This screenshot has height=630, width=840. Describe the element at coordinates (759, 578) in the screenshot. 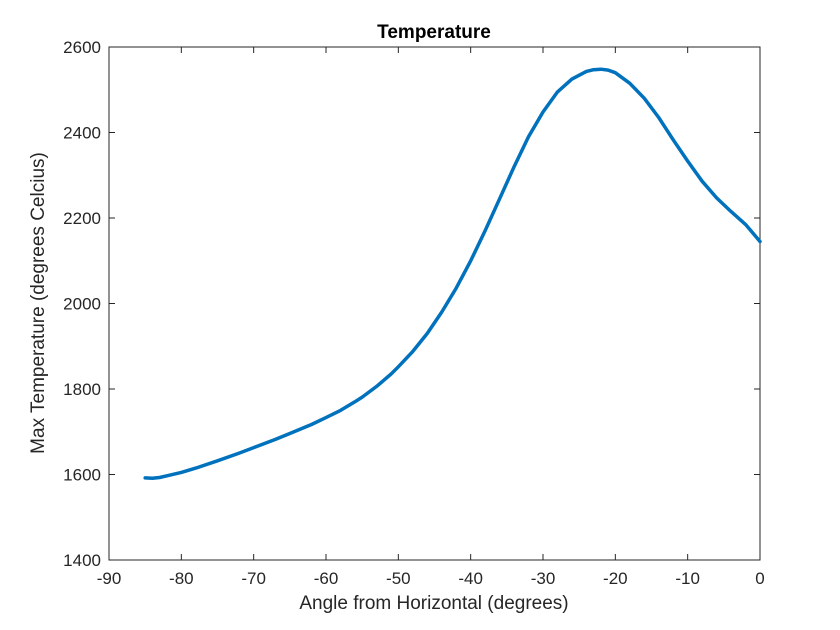

I see `x-tick-label: 0` at that location.